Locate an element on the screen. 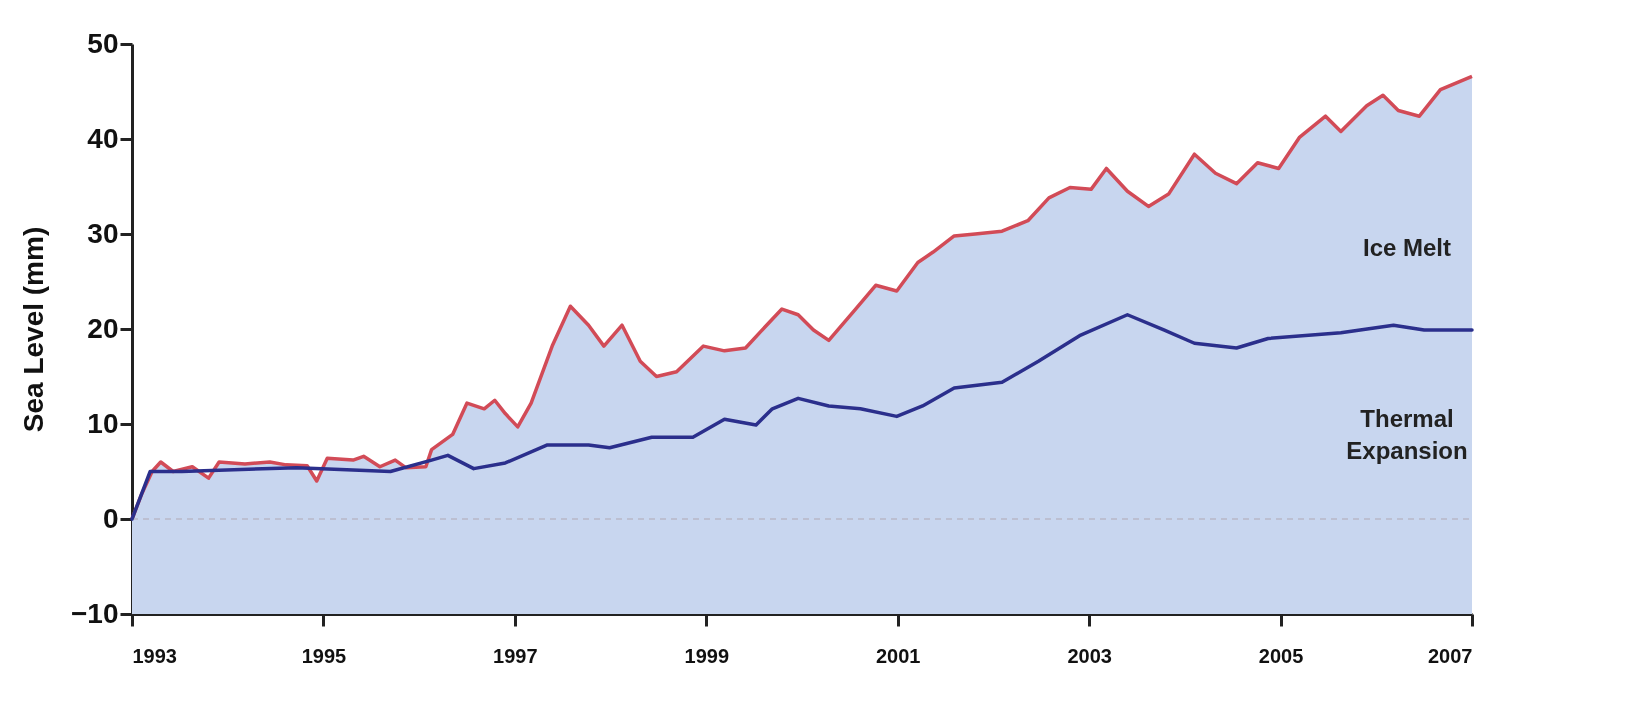 This screenshot has height=713, width=1652. x-tick-label: 2007 is located at coordinates (1450, 655).